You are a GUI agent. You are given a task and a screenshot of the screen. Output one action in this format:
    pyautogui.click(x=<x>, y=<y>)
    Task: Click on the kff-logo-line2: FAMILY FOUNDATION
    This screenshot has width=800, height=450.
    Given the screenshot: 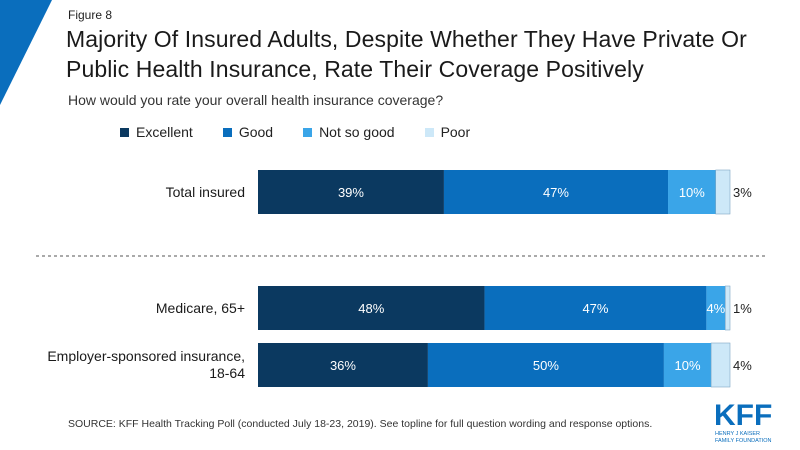 What is the action you would take?
    pyautogui.click(x=743, y=441)
    